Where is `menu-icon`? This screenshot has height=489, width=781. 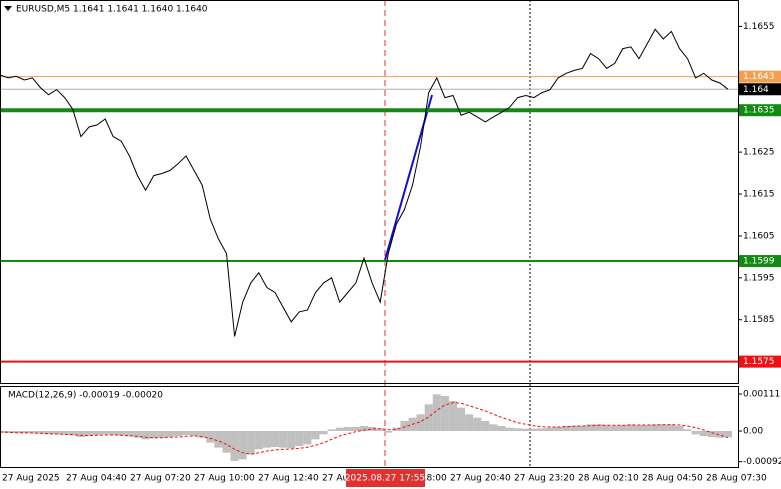
menu-icon is located at coordinates (8, 8).